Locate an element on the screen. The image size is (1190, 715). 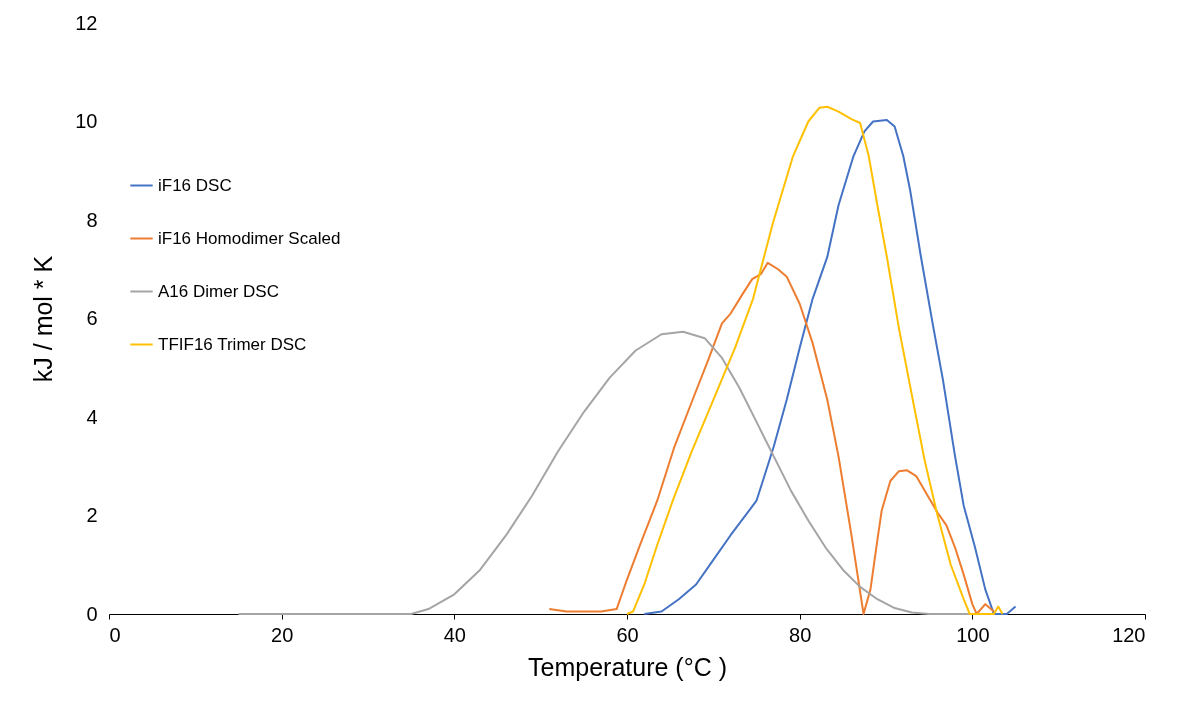
y-tick-label: 6 is located at coordinates (92, 318).